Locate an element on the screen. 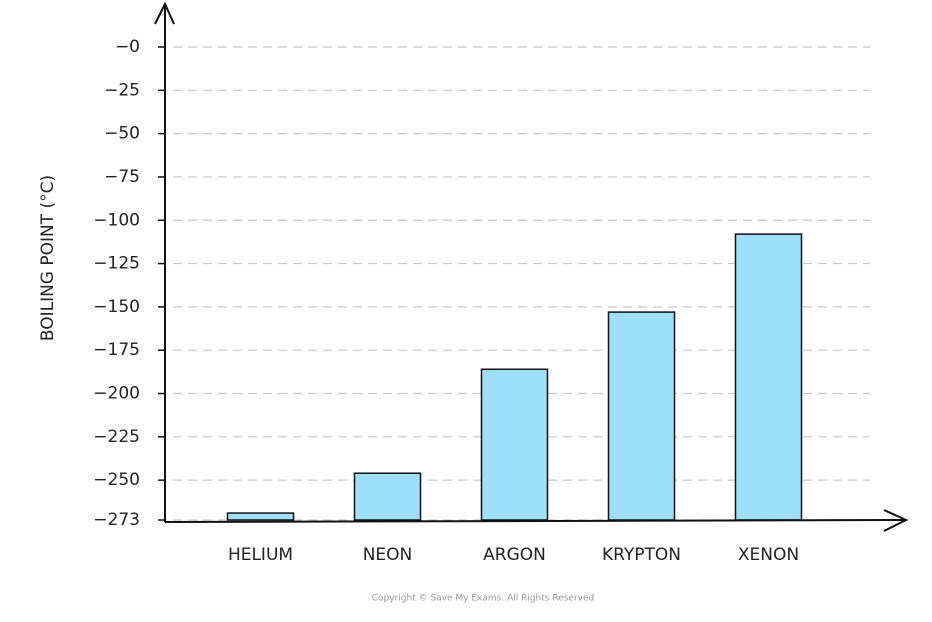  y-tick-label: −0 is located at coordinates (127, 47).